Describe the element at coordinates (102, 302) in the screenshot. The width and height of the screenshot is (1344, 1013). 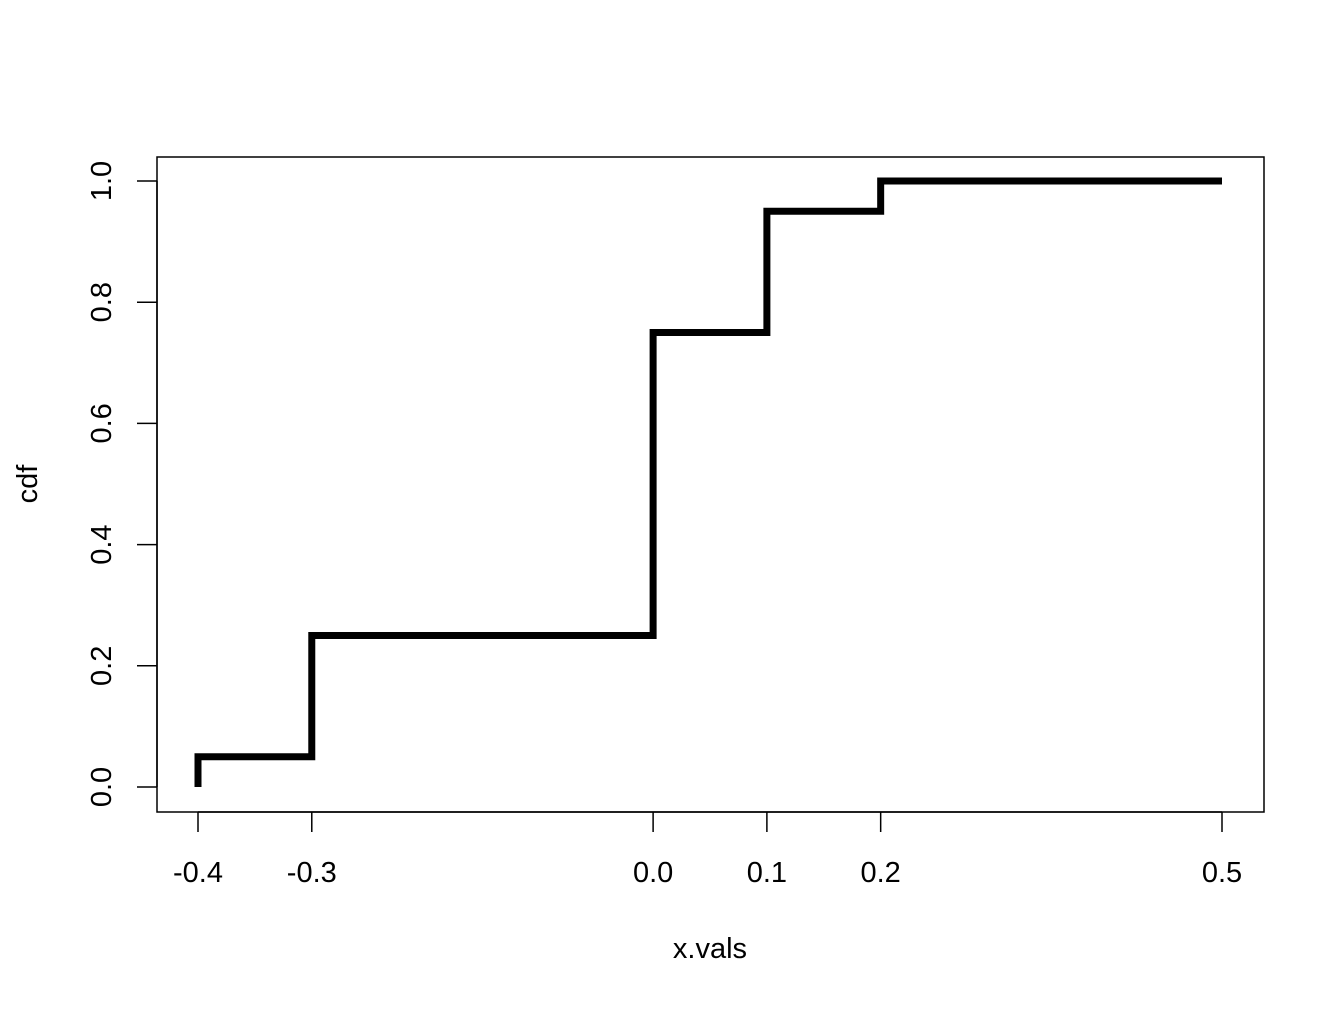
I see `y-tick-label: 0.8` at that location.